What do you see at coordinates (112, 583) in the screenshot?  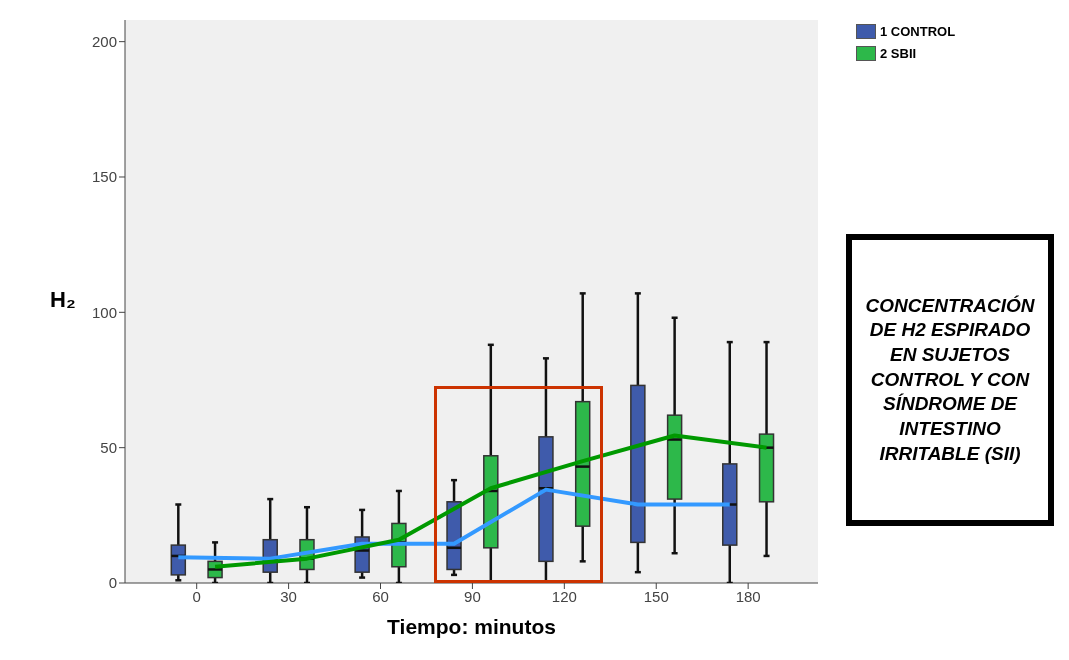 I see `y-tick-label: 0` at bounding box center [112, 583].